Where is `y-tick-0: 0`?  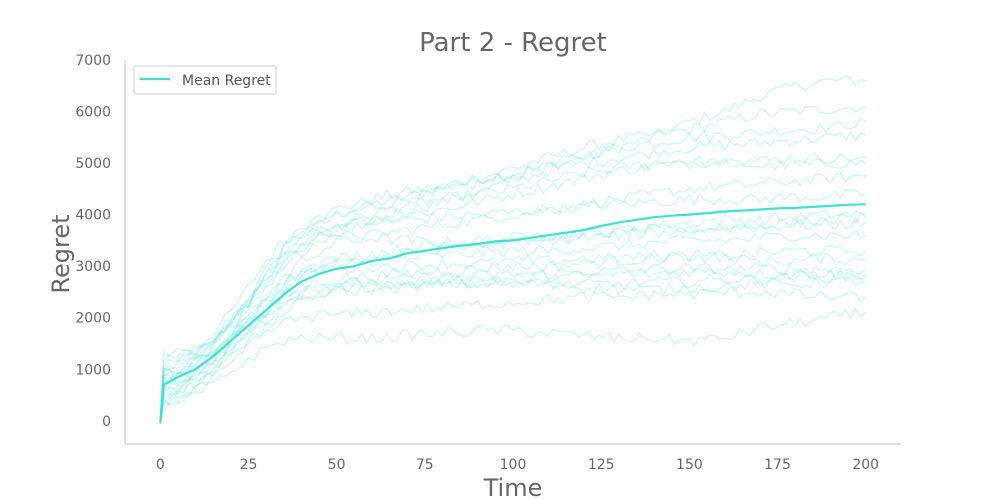 y-tick-0: 0 is located at coordinates (106, 422).